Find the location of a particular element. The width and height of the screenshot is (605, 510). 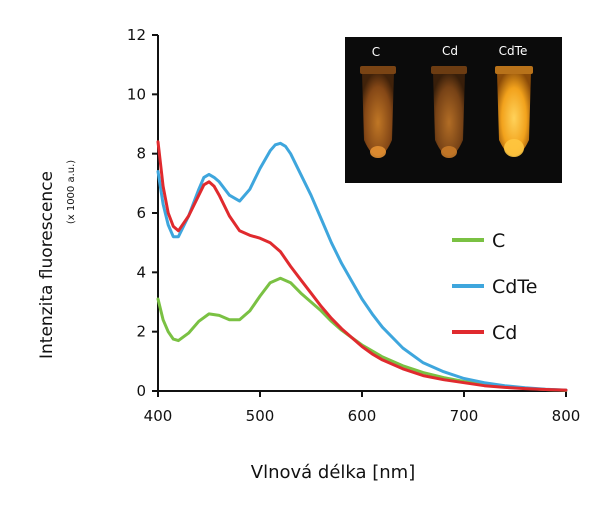

y-ticks: 0 2 4 6 8 10 12 is located at coordinates (142, 213).